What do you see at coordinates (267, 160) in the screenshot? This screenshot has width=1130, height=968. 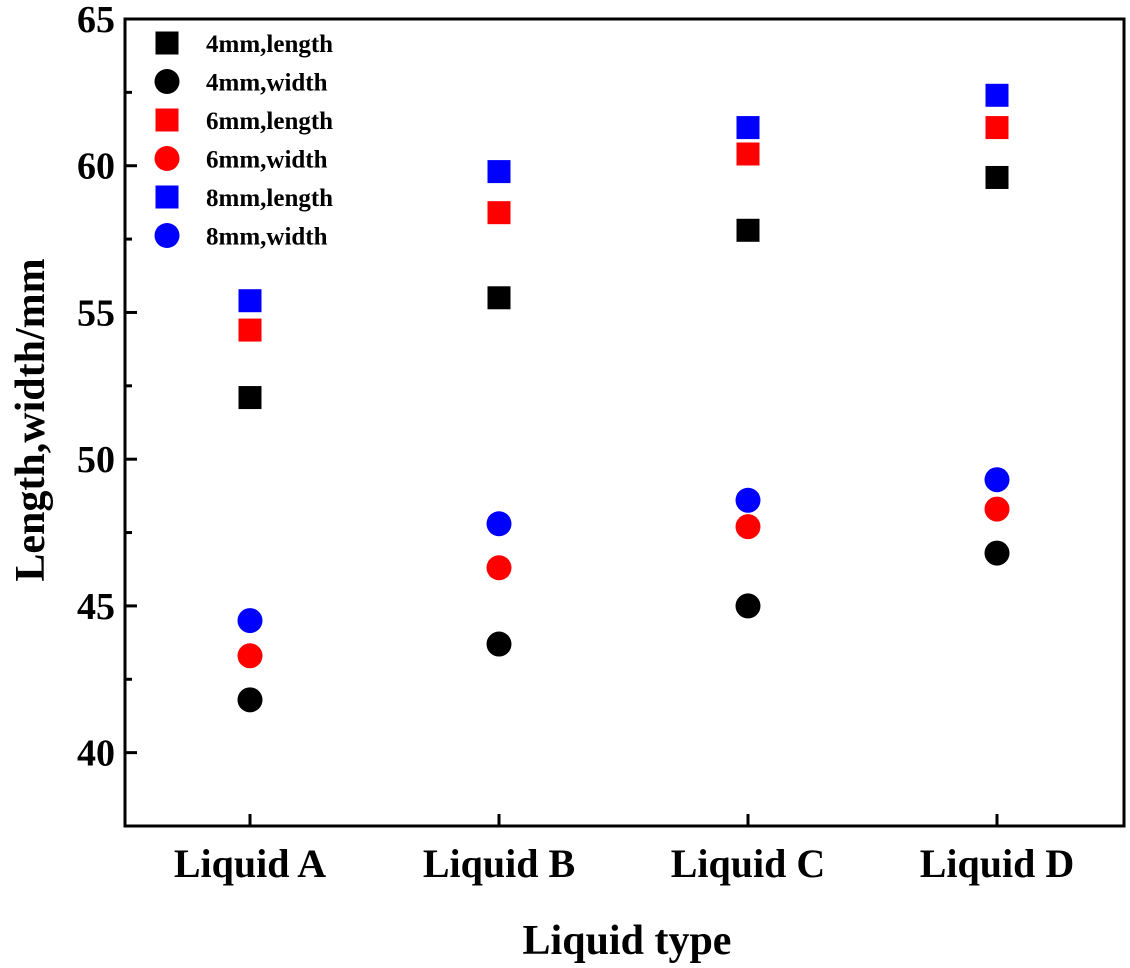 I see `legend-label: 6mm,width` at bounding box center [267, 160].